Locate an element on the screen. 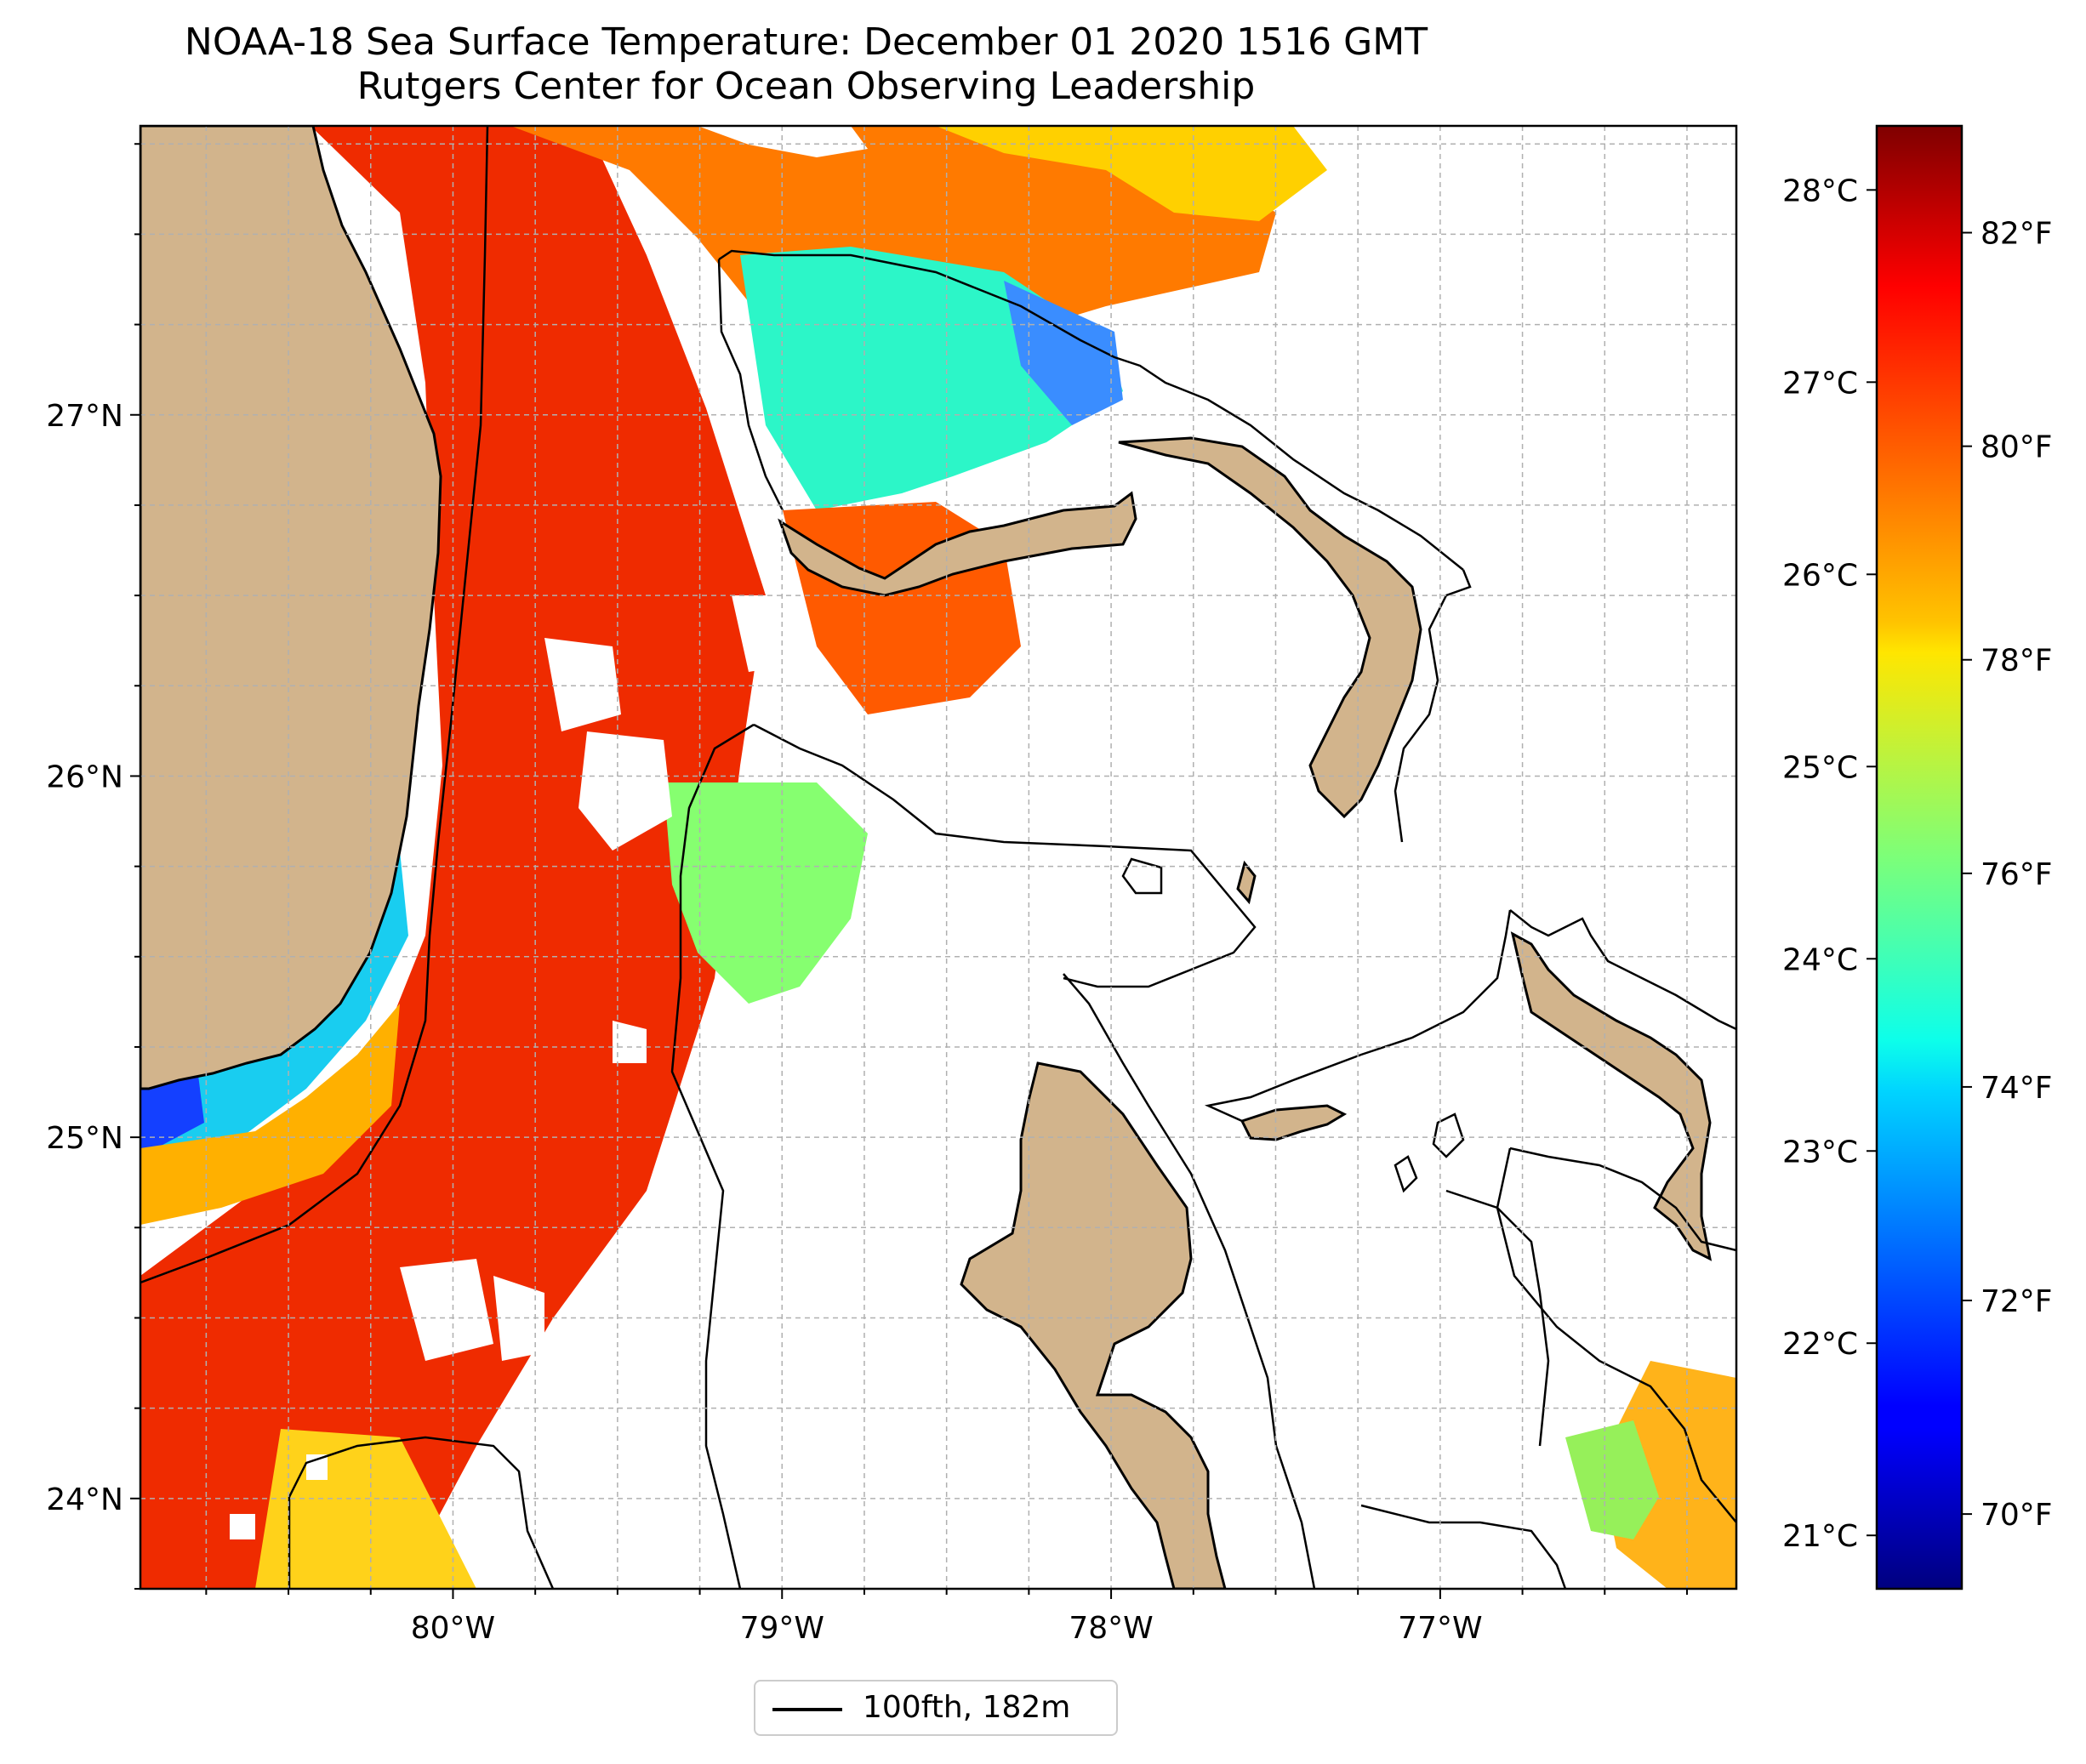  abaco is located at coordinates (1270, 627).